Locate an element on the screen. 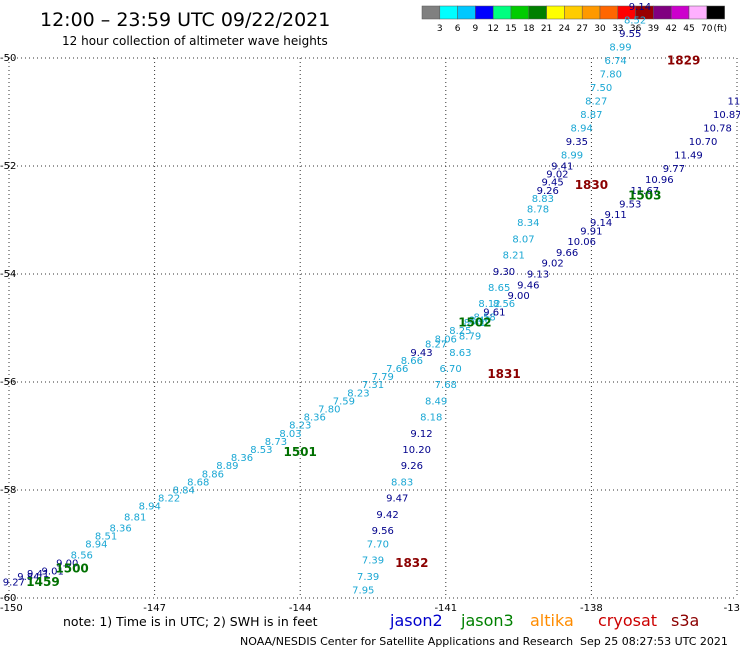 This screenshot has width=740, height=650. wave-height-point: 8.81 is located at coordinates (135, 518).